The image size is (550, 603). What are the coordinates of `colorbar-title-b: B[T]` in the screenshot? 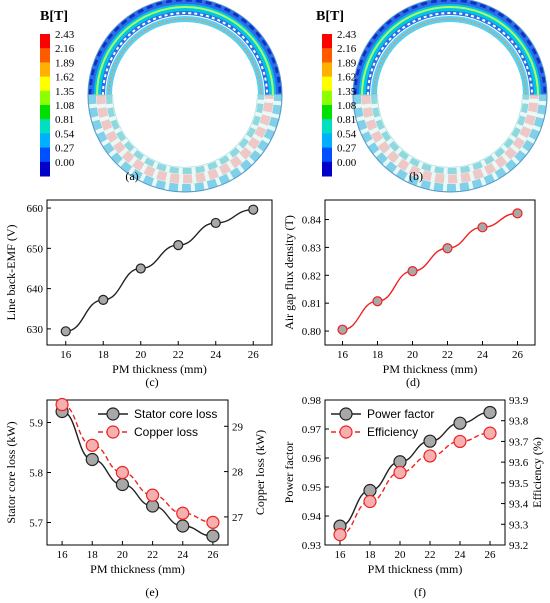 It's located at (330, 16).